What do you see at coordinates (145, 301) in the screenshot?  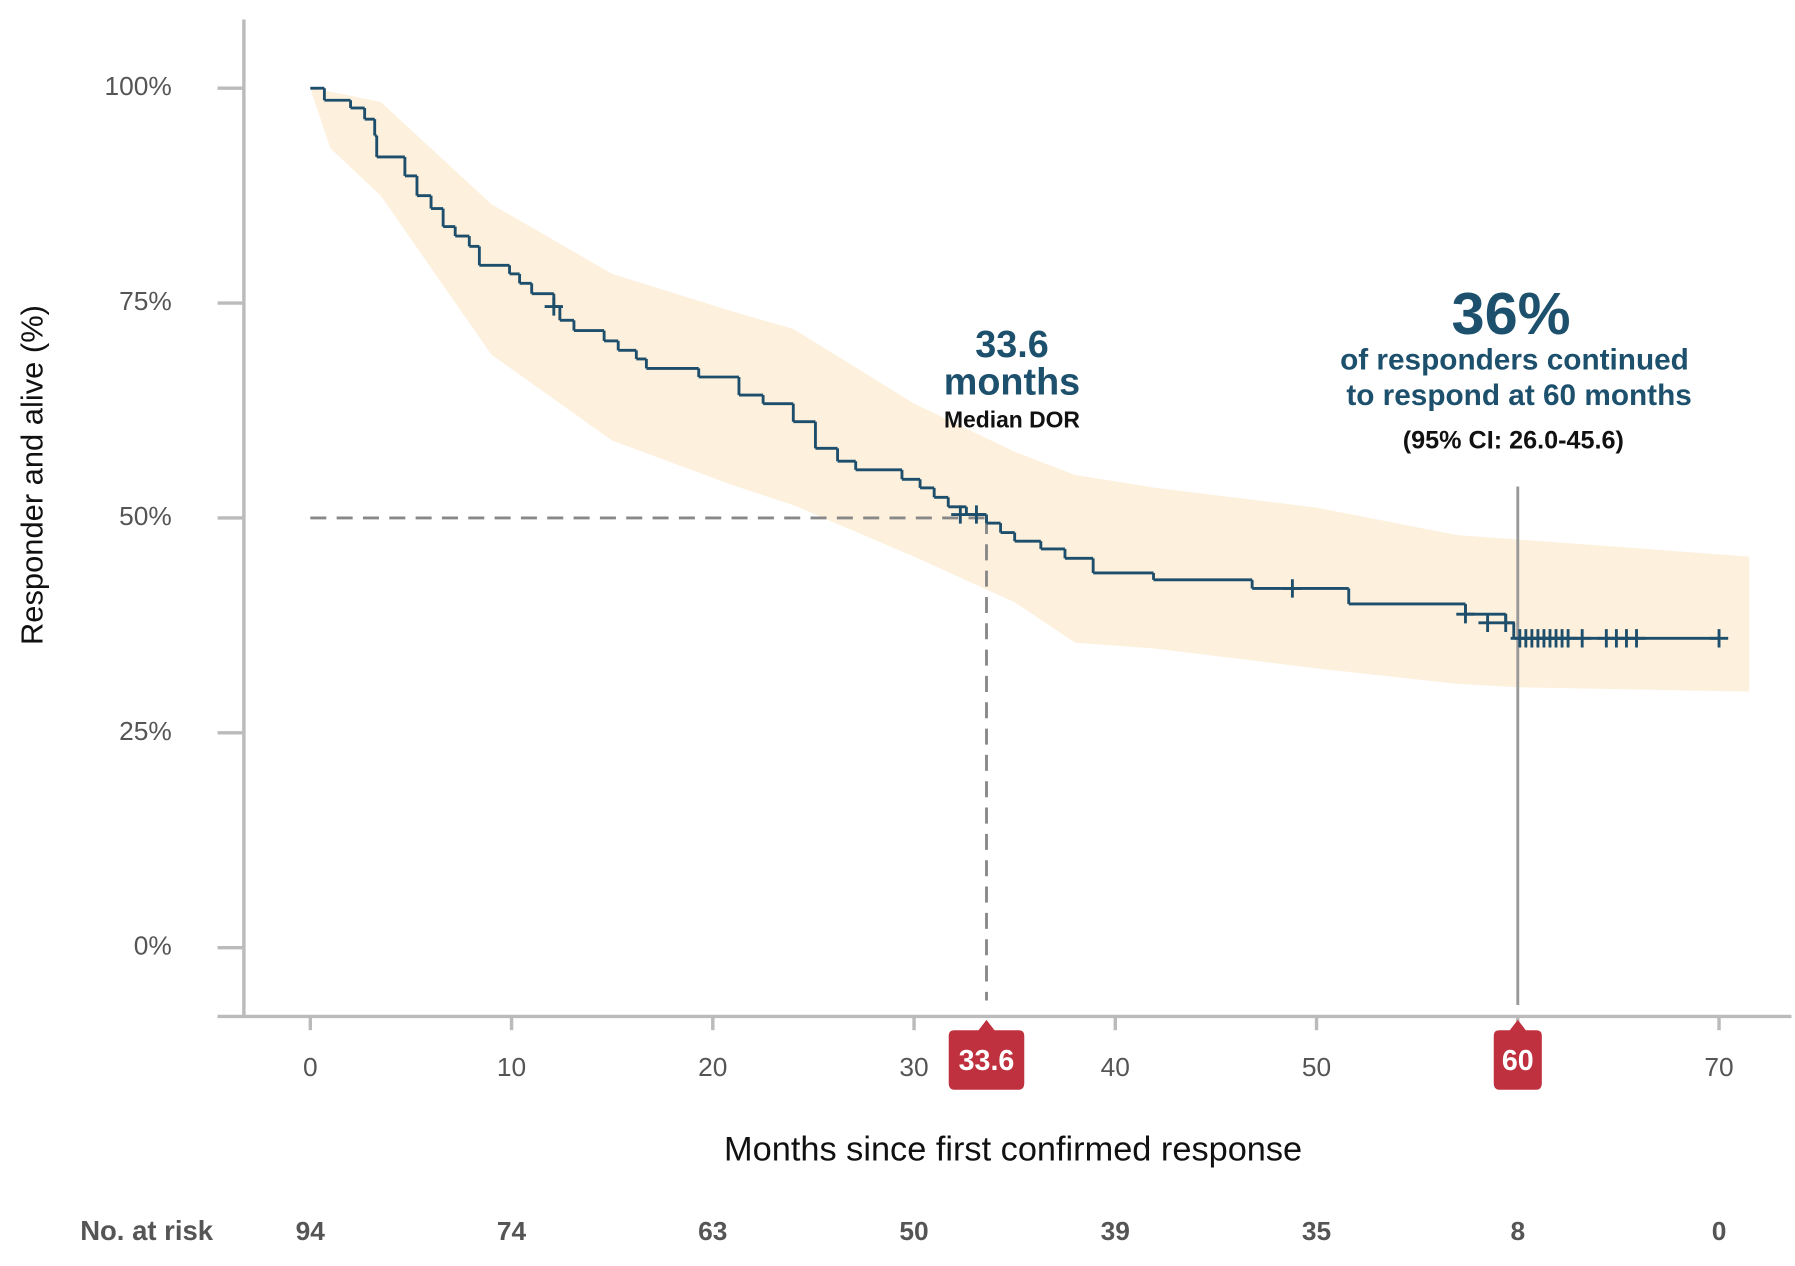 I see `y-tick-label: 75%` at bounding box center [145, 301].